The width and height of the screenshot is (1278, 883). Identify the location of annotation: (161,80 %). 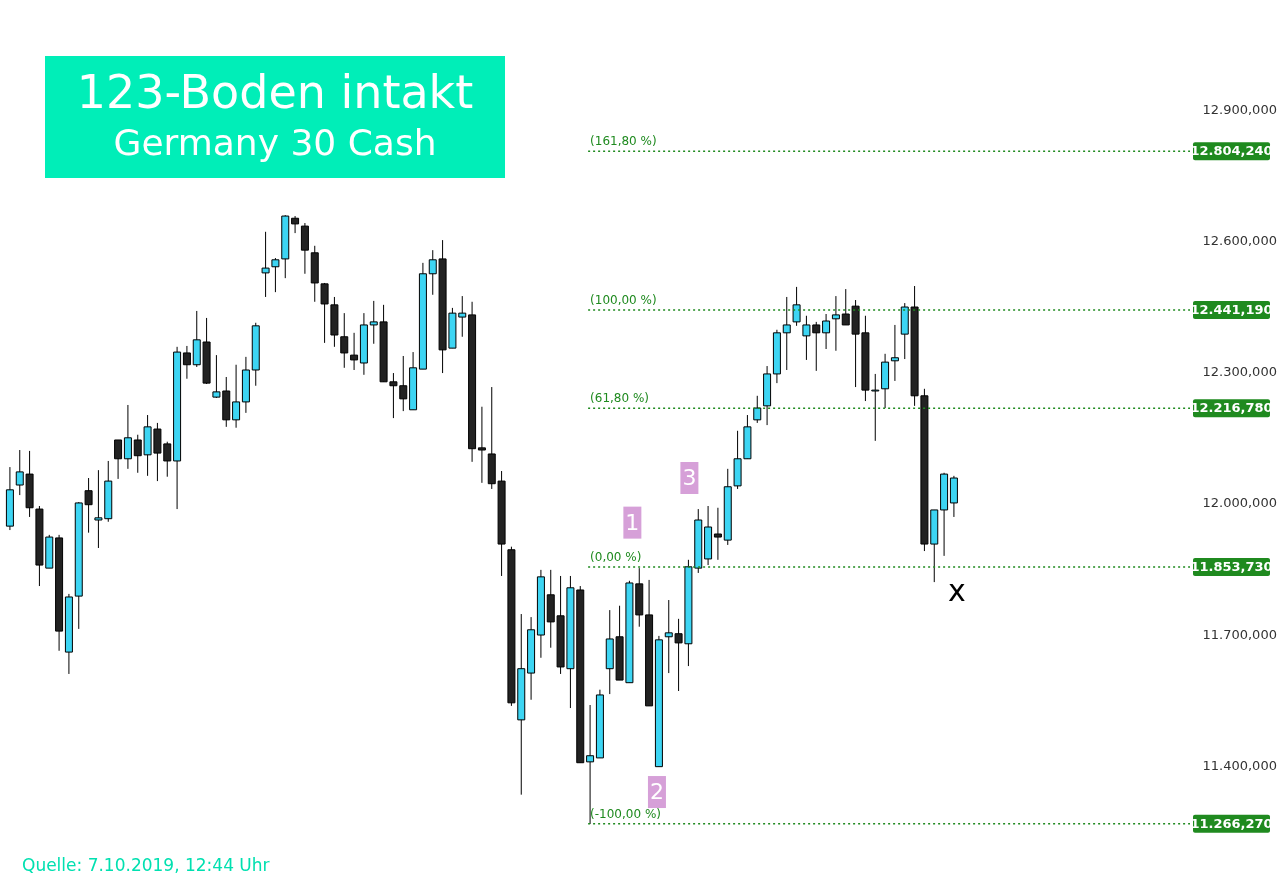
(623, 141).